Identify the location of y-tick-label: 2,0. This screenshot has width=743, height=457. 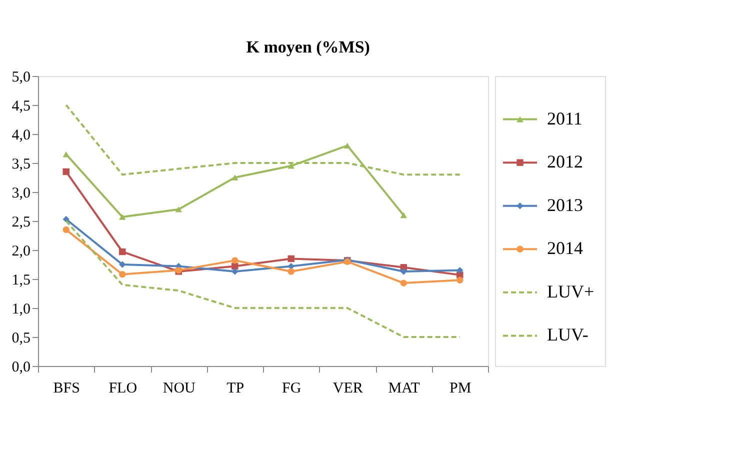
(21, 252).